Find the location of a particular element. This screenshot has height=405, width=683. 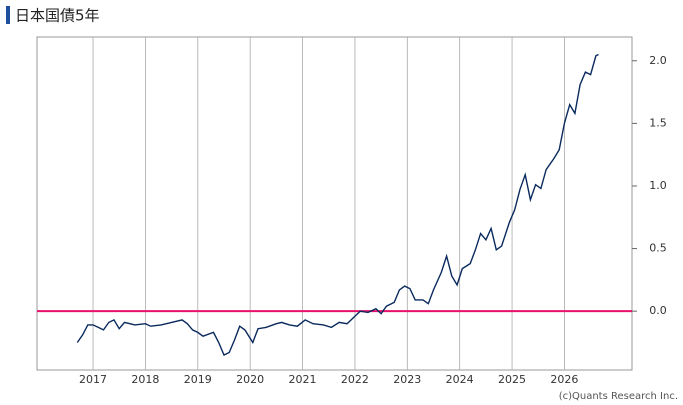

x-tick-label: 2024 is located at coordinates (460, 379).